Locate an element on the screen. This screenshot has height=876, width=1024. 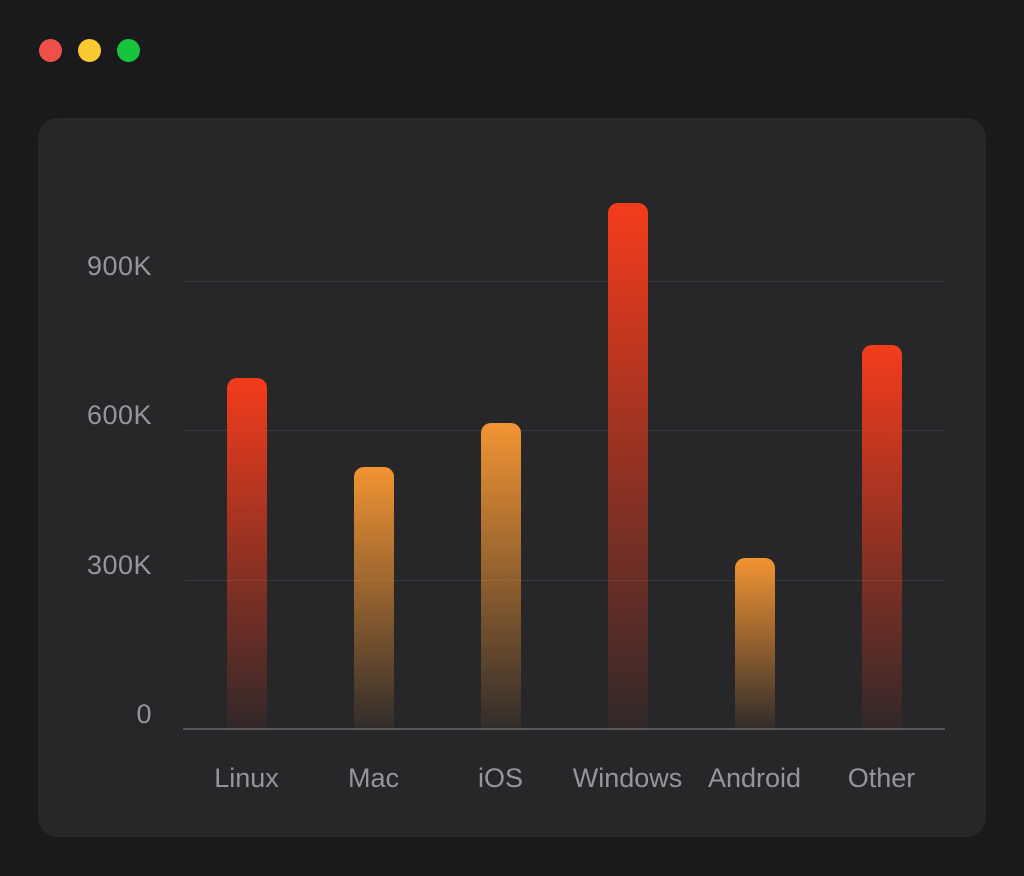
x-axis-label-ios: iOS is located at coordinates (500, 778).